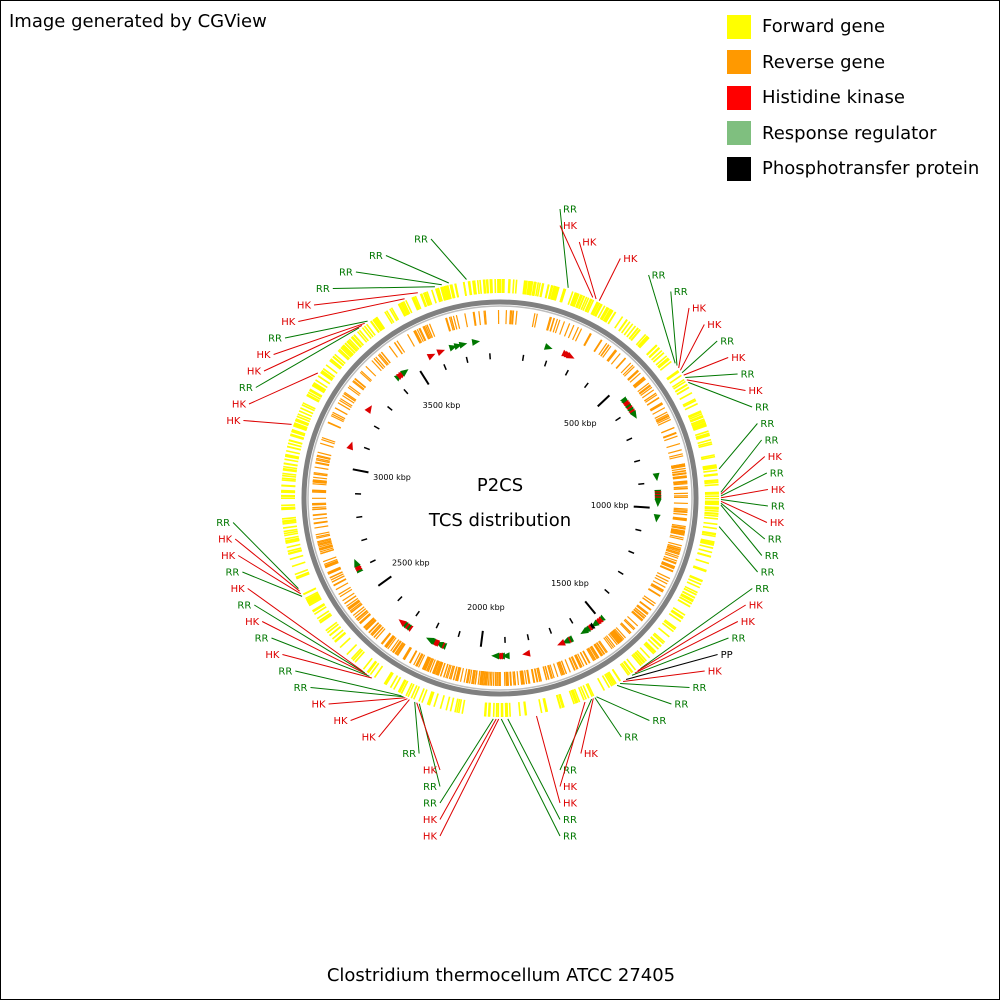  What do you see at coordinates (411, 562) in the screenshot?
I see `tick-label: 2500 kbp` at bounding box center [411, 562].